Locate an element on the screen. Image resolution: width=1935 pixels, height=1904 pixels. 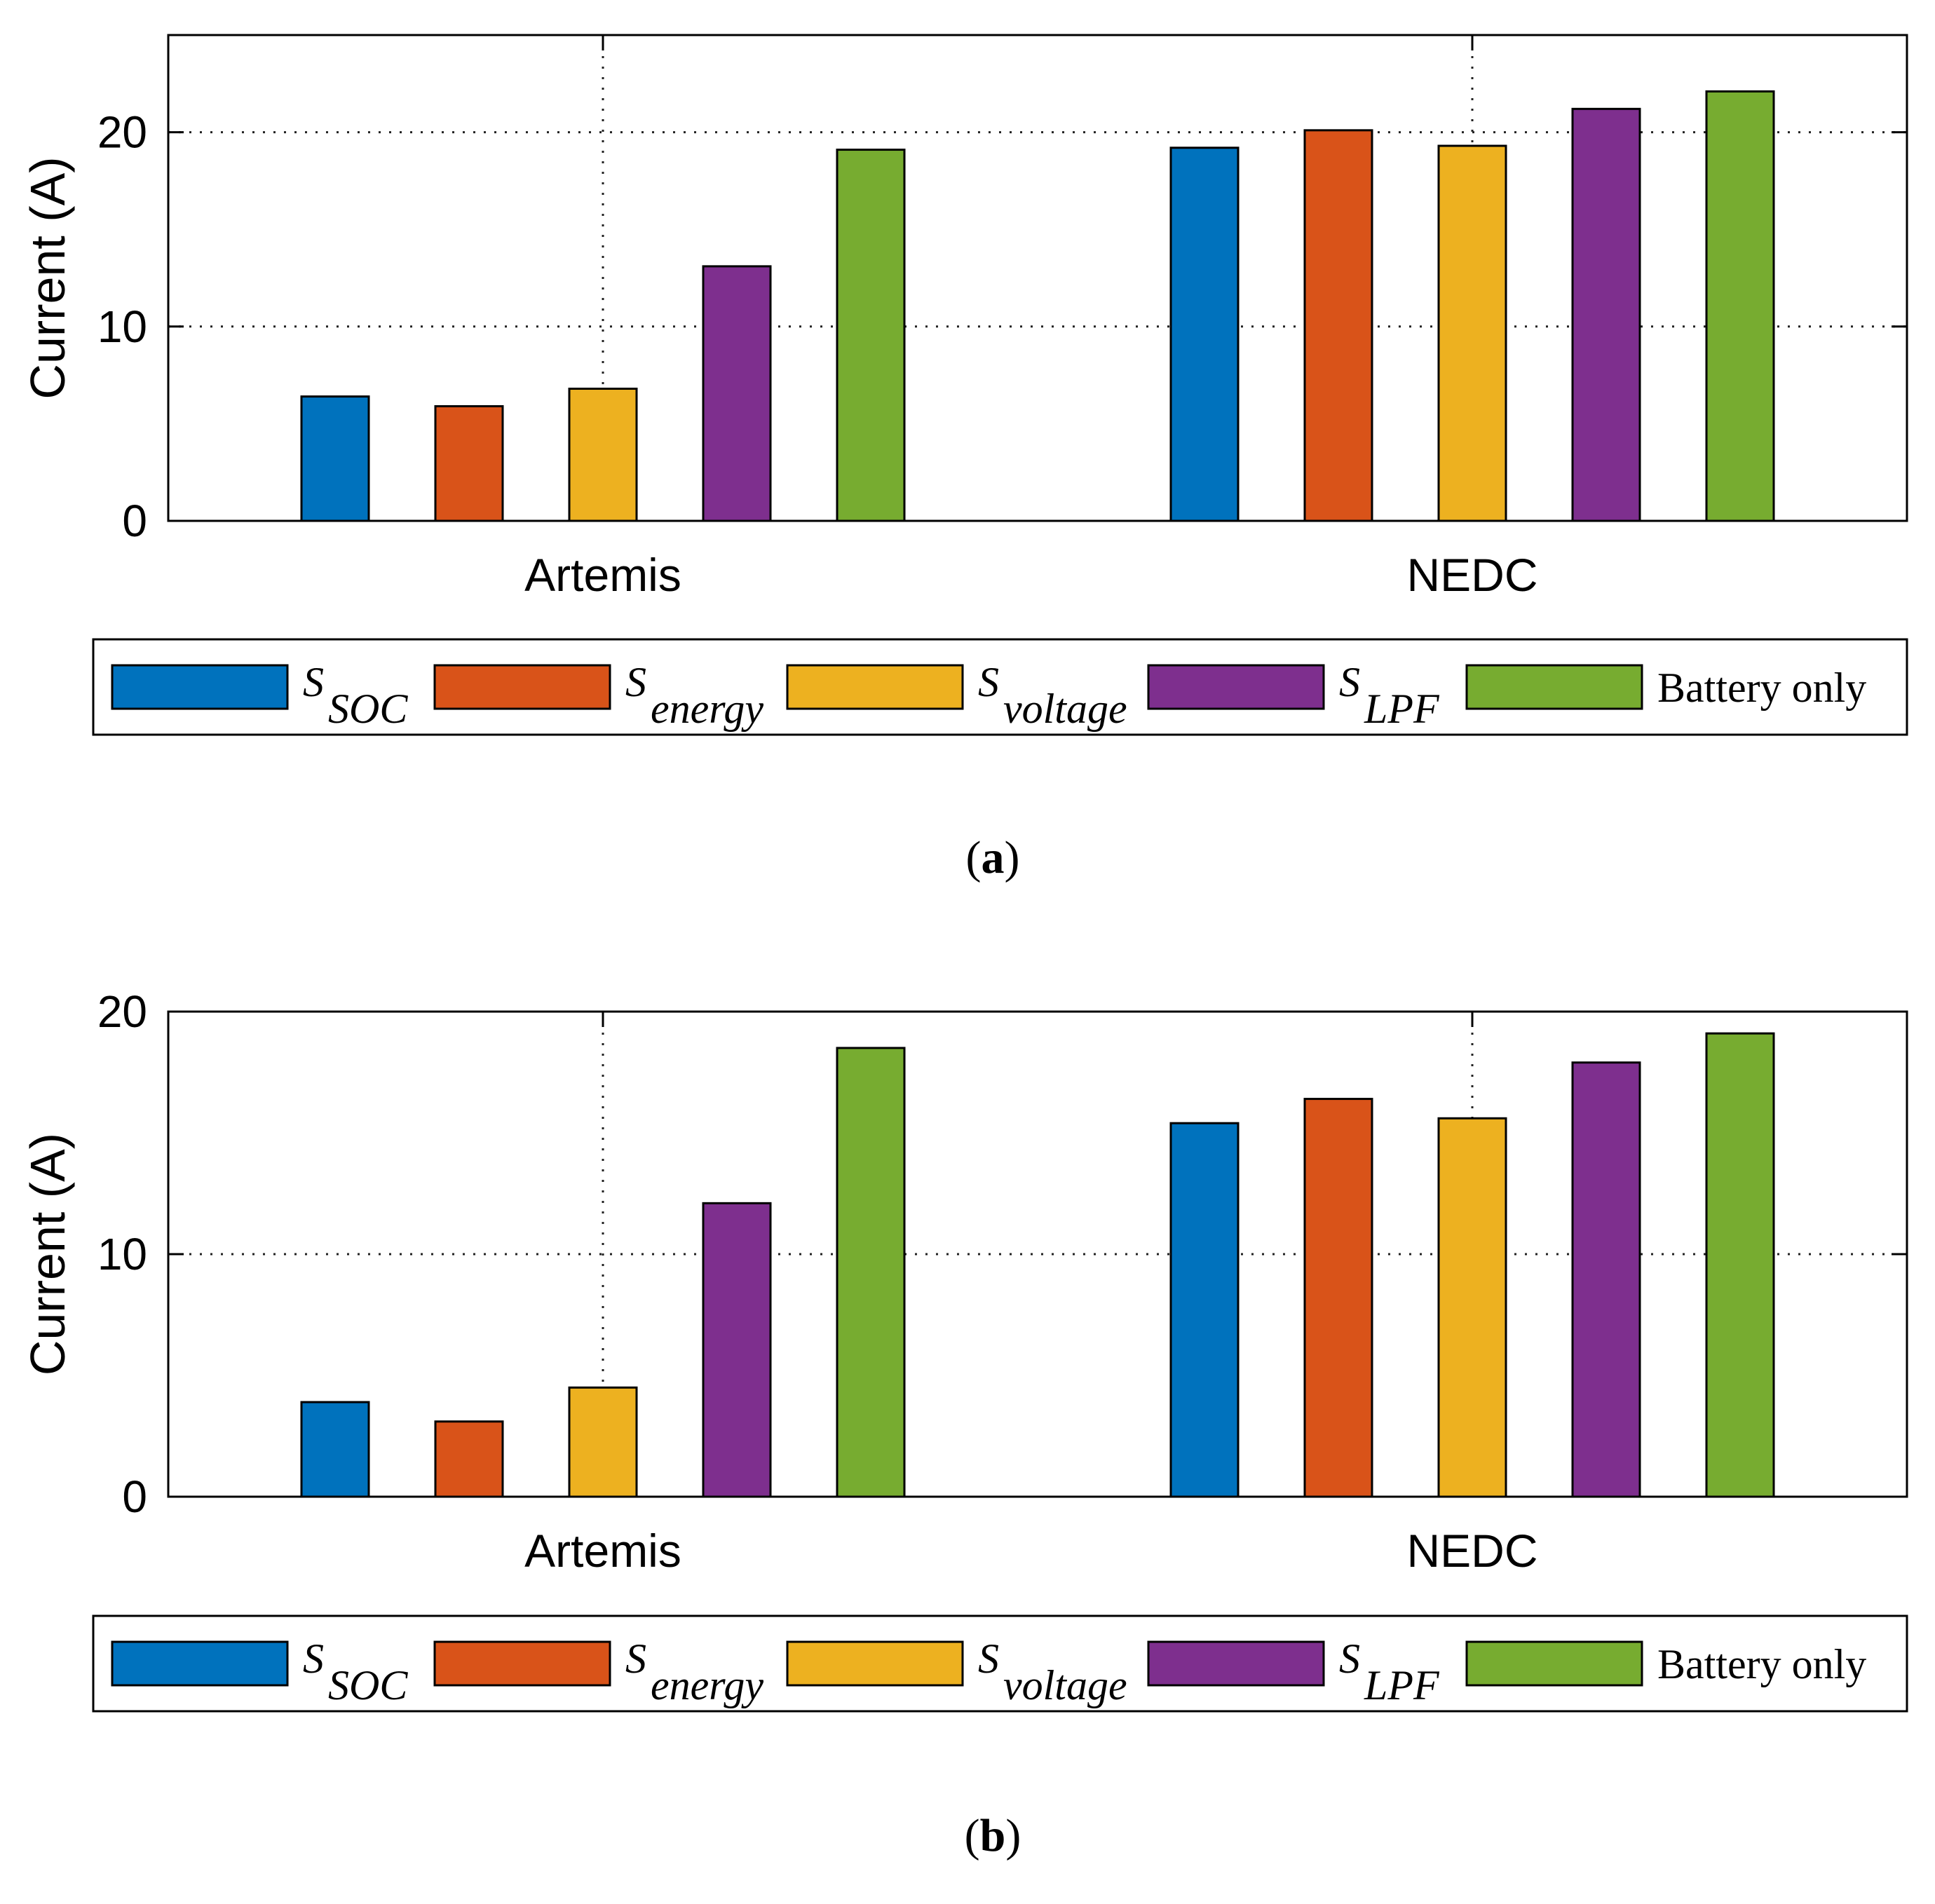
panel-caption-letter: a is located at coordinates (993, 857).